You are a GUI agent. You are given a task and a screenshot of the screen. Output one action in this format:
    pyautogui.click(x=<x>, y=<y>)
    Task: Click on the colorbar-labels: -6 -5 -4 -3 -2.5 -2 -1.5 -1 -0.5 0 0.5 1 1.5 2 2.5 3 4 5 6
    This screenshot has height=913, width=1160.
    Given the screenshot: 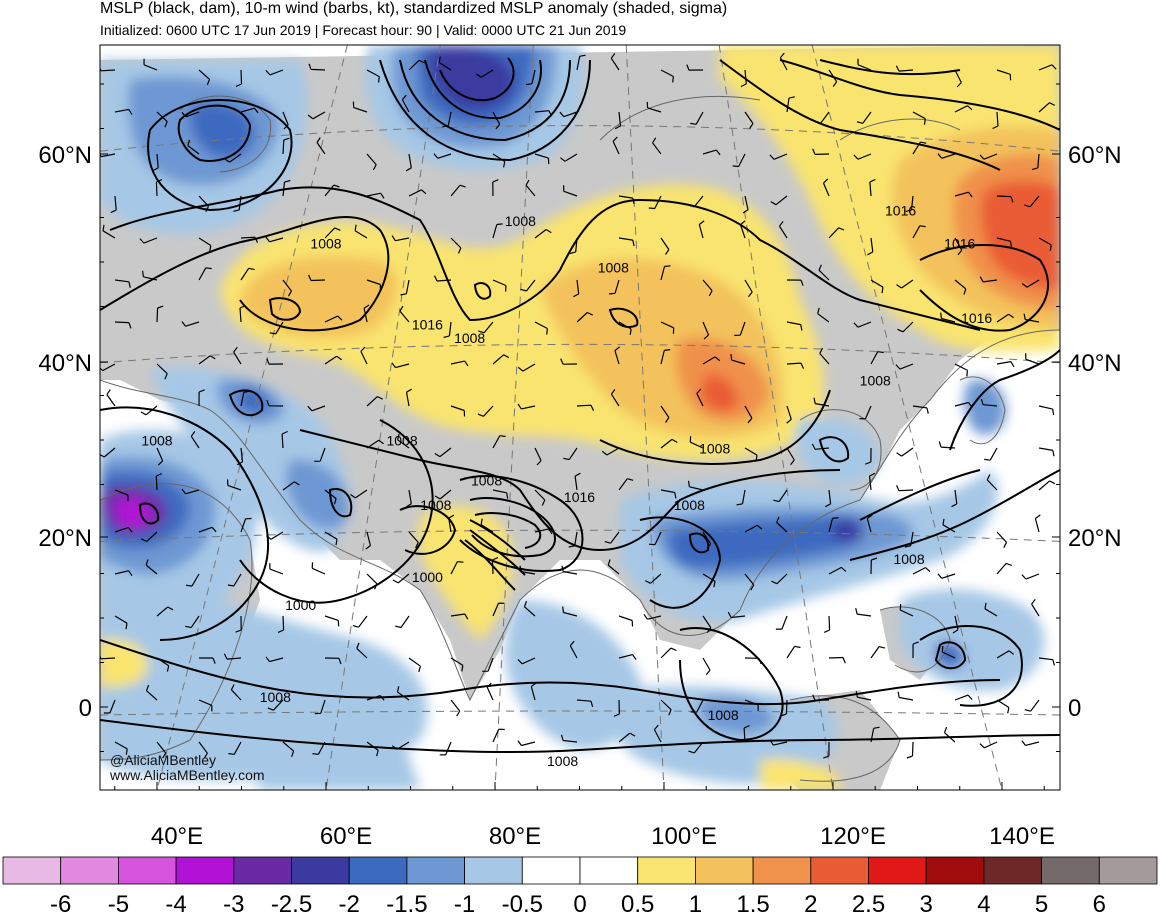 What is the action you would take?
    pyautogui.click(x=578, y=902)
    